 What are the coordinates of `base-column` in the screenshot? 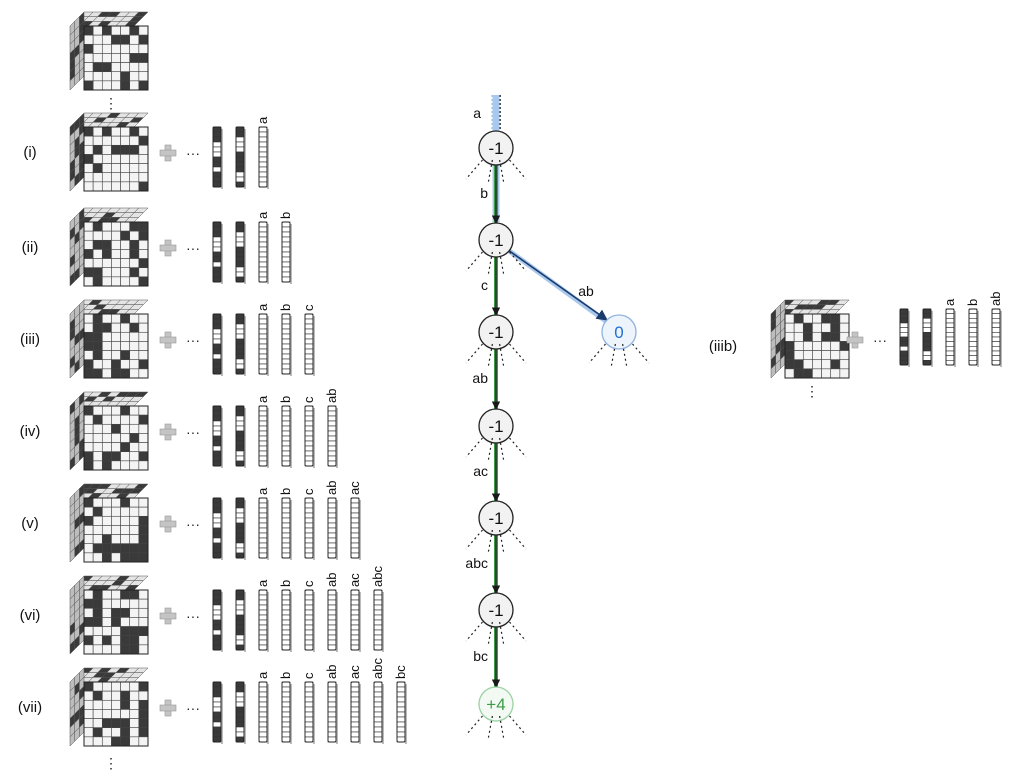 It's located at (217, 157).